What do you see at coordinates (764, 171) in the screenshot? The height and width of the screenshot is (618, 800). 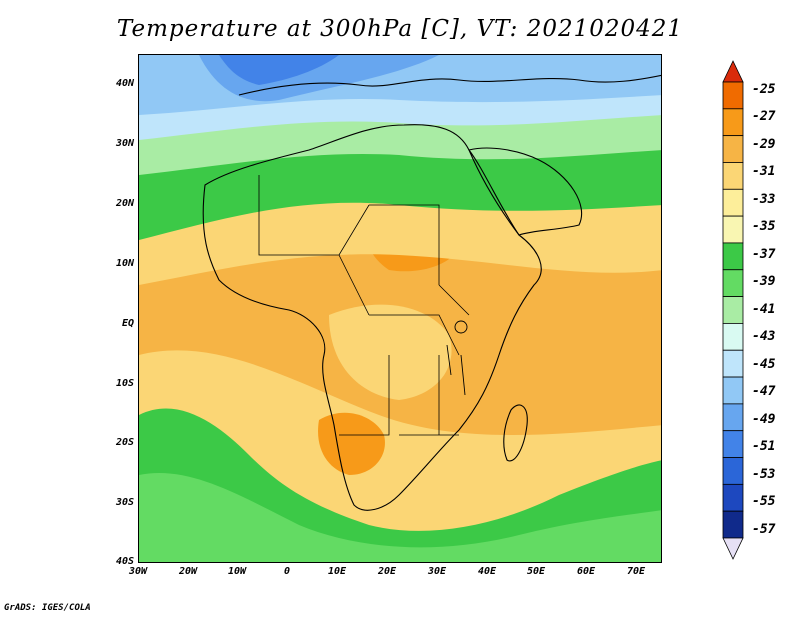 I see `colorbar-label: -31` at bounding box center [764, 171].